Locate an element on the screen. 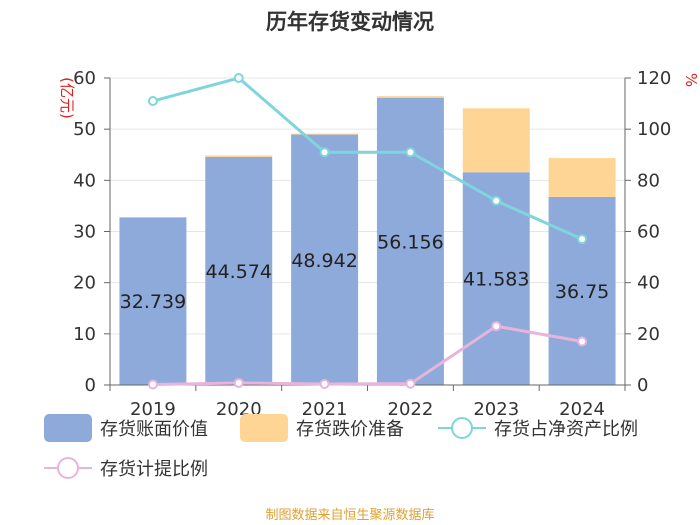 This screenshot has width=700, height=525. chart-title: 历年存货变动情况 is located at coordinates (350, 22).